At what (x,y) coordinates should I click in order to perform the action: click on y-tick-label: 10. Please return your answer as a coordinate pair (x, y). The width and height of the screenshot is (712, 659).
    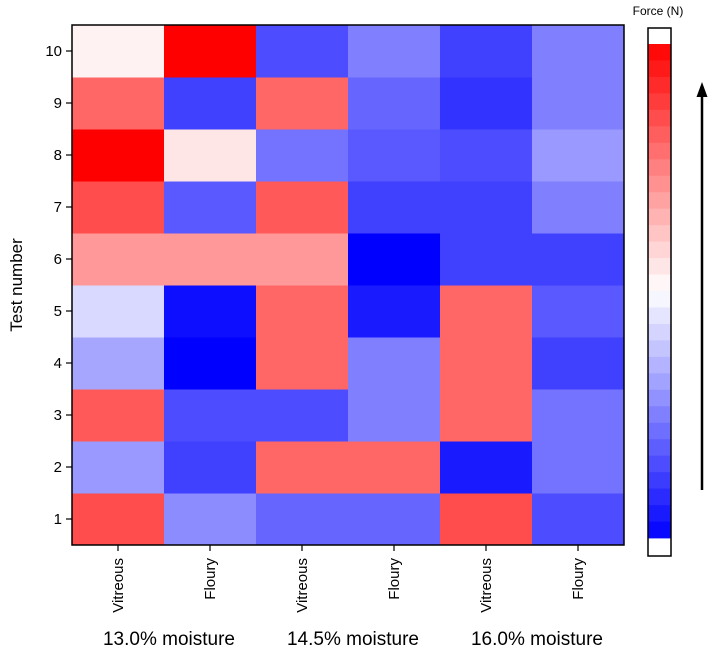
    Looking at the image, I should click on (53, 51).